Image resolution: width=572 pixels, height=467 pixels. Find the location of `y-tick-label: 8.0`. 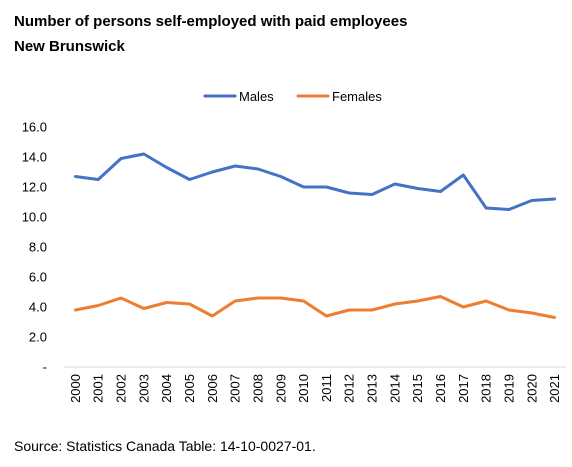

y-tick-label: 8.0 is located at coordinates (38, 247).